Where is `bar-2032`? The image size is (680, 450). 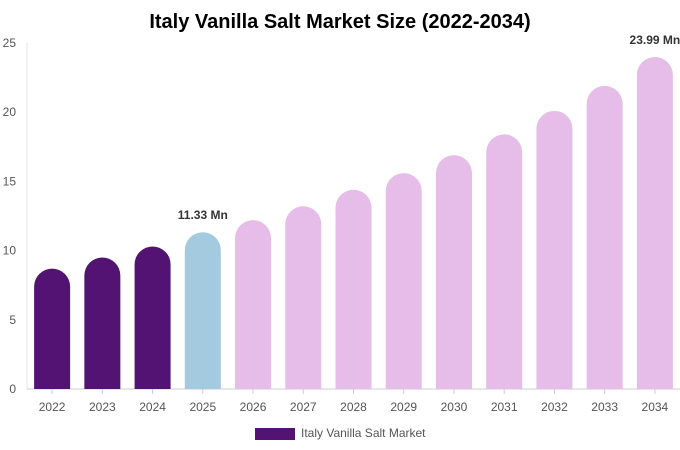
bar-2032 is located at coordinates (554, 250).